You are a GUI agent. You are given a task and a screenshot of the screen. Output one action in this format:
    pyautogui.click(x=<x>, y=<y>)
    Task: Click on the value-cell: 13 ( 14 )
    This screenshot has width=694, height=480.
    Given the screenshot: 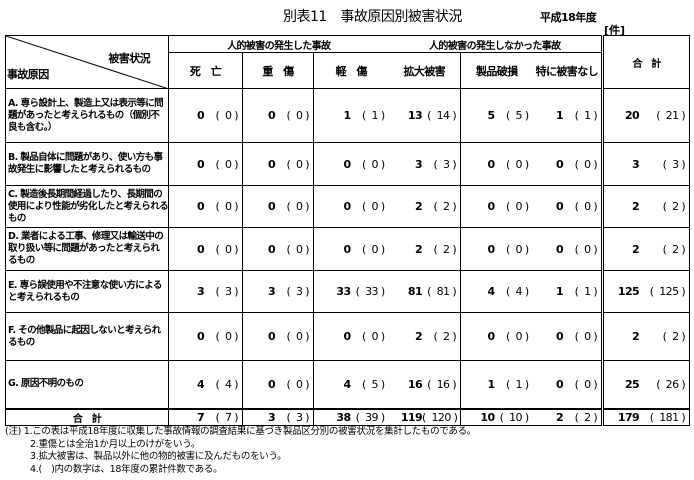 What is the action you would take?
    pyautogui.click(x=425, y=115)
    